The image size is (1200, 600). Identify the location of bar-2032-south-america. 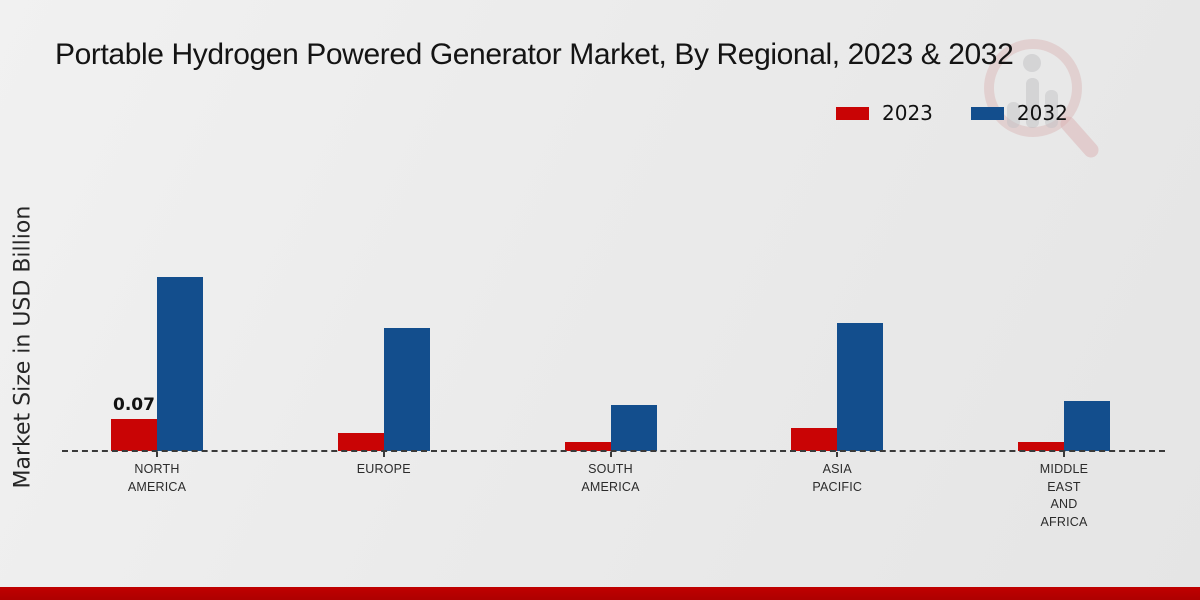
(633, 428).